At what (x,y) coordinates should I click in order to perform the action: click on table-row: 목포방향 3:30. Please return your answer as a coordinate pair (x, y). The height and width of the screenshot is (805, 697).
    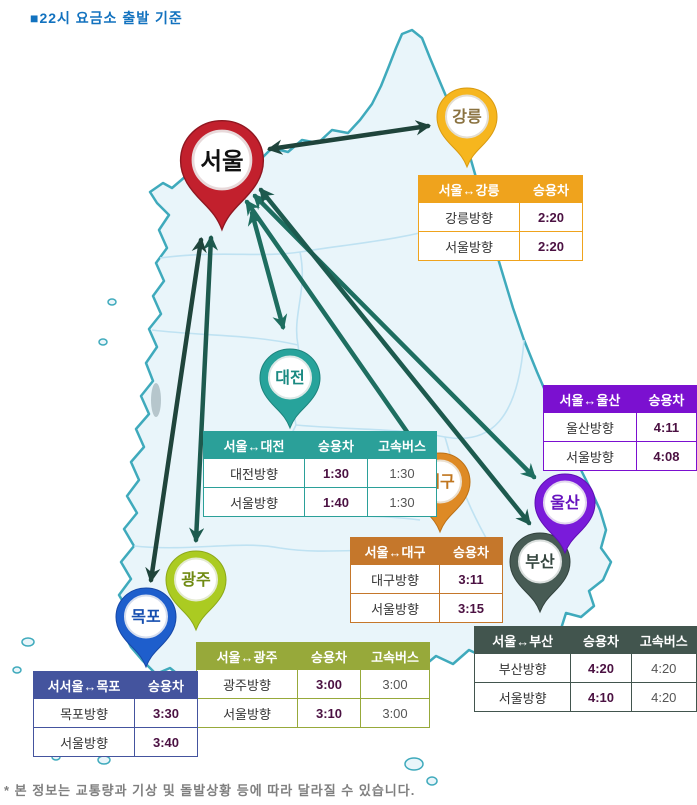
    Looking at the image, I should click on (115, 713).